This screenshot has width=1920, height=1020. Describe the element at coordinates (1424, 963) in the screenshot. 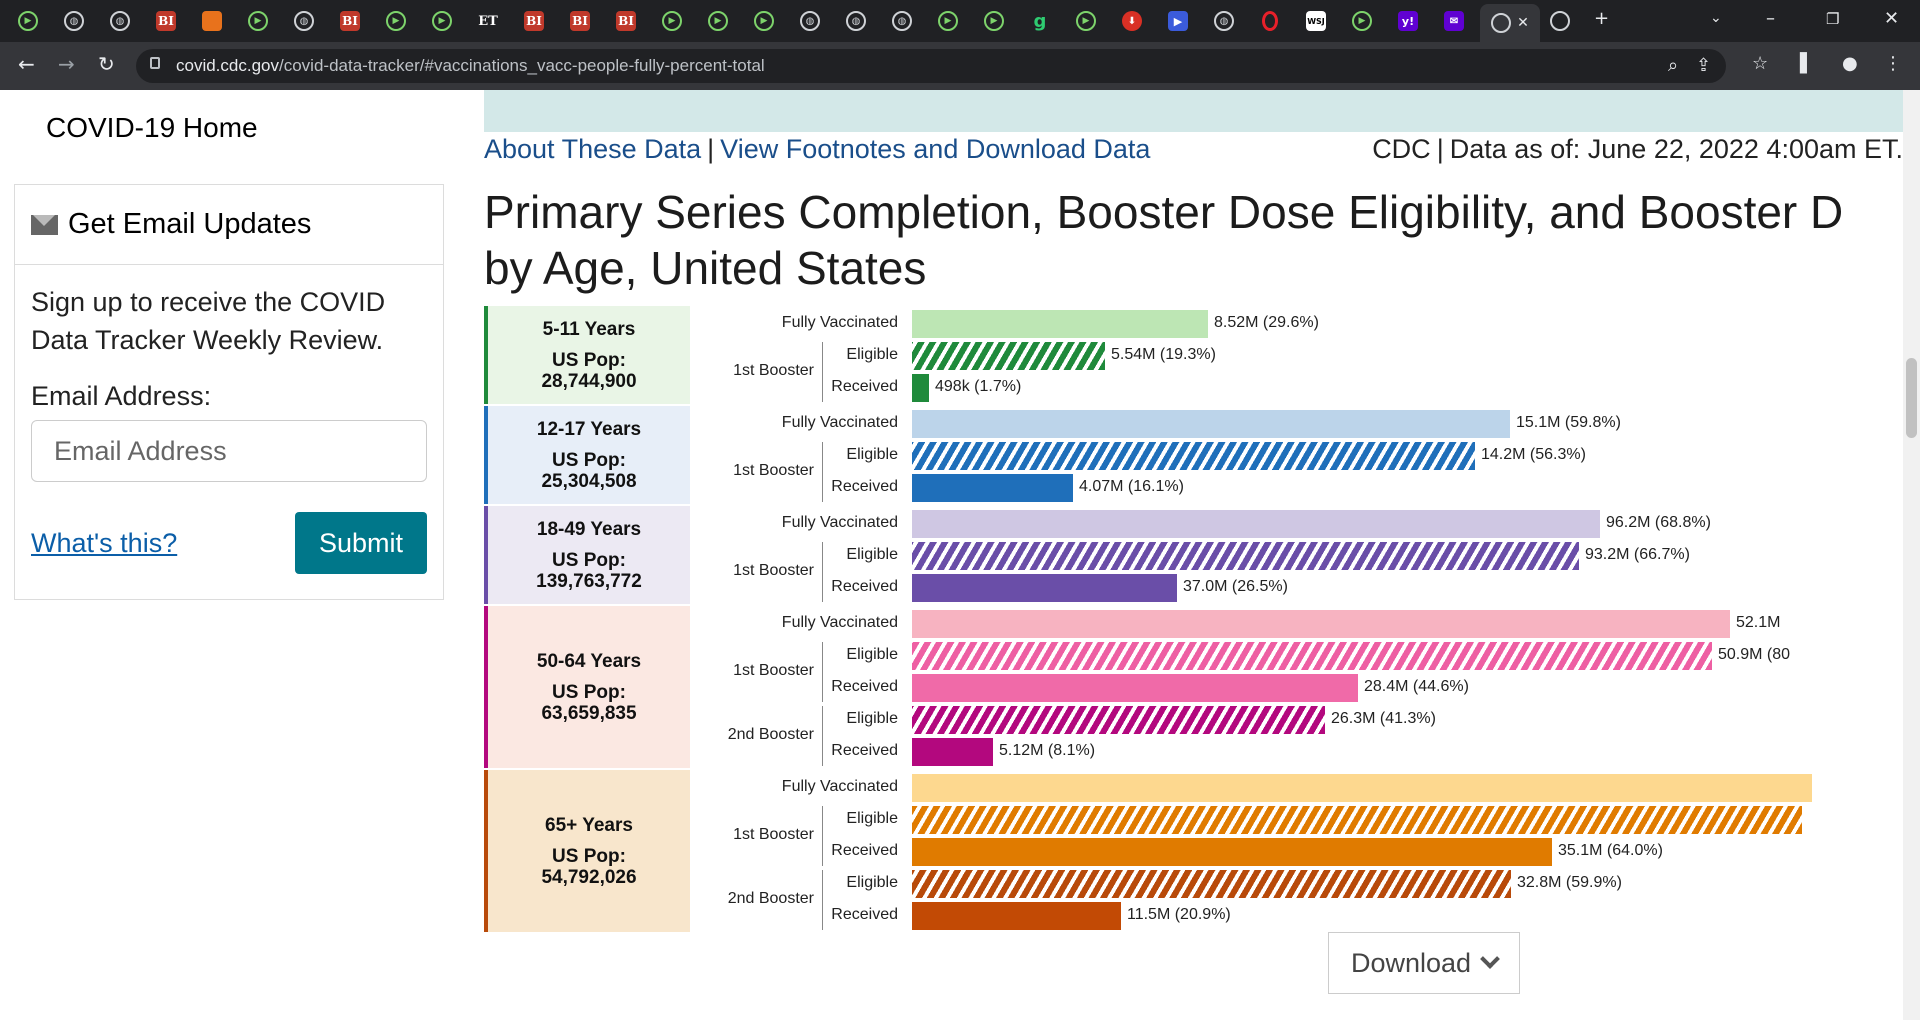

I see `download-button: Download` at that location.